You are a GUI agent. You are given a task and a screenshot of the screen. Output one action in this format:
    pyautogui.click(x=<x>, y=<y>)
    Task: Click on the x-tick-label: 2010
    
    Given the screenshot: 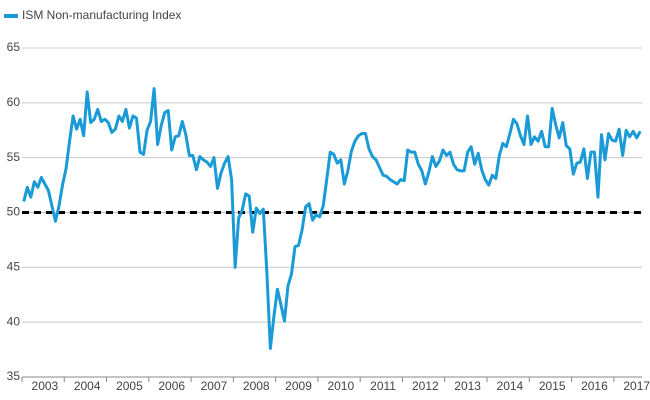 What is the action you would take?
    pyautogui.click(x=340, y=386)
    